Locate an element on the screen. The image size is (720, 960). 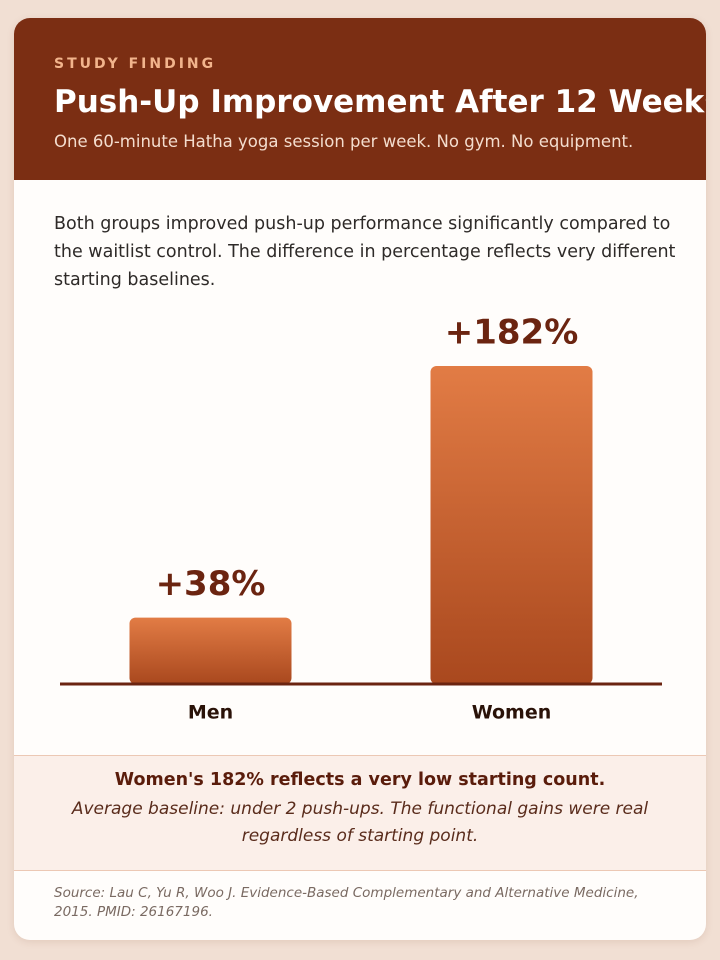
x-tick-label: Men is located at coordinates (210, 713).